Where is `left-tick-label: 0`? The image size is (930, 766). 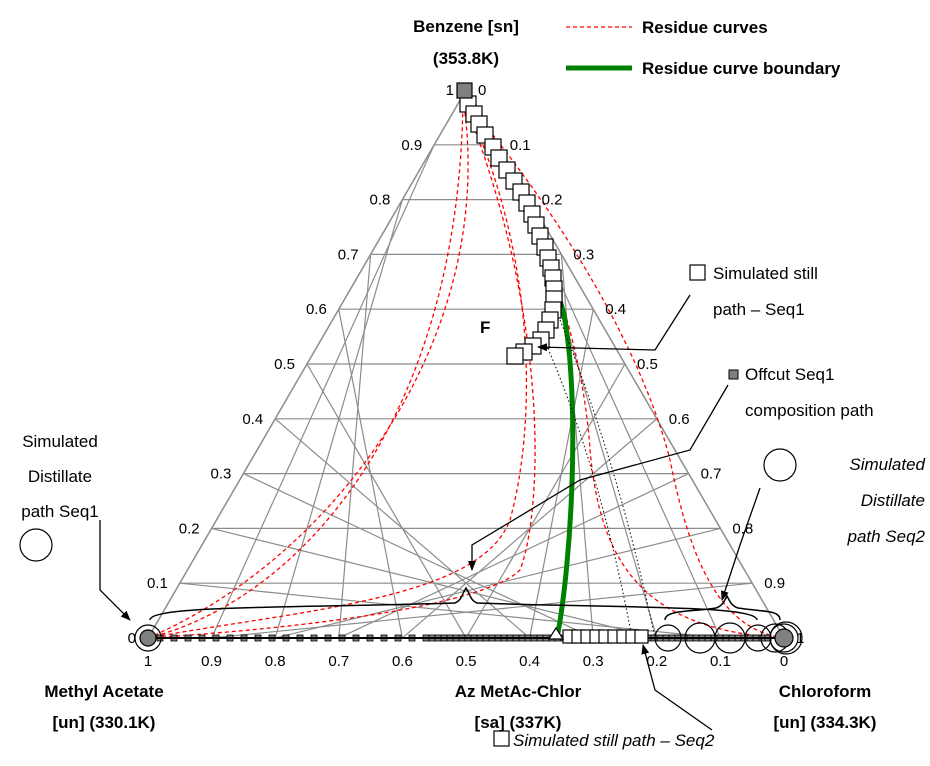
left-tick-label: 0 is located at coordinates (132, 638).